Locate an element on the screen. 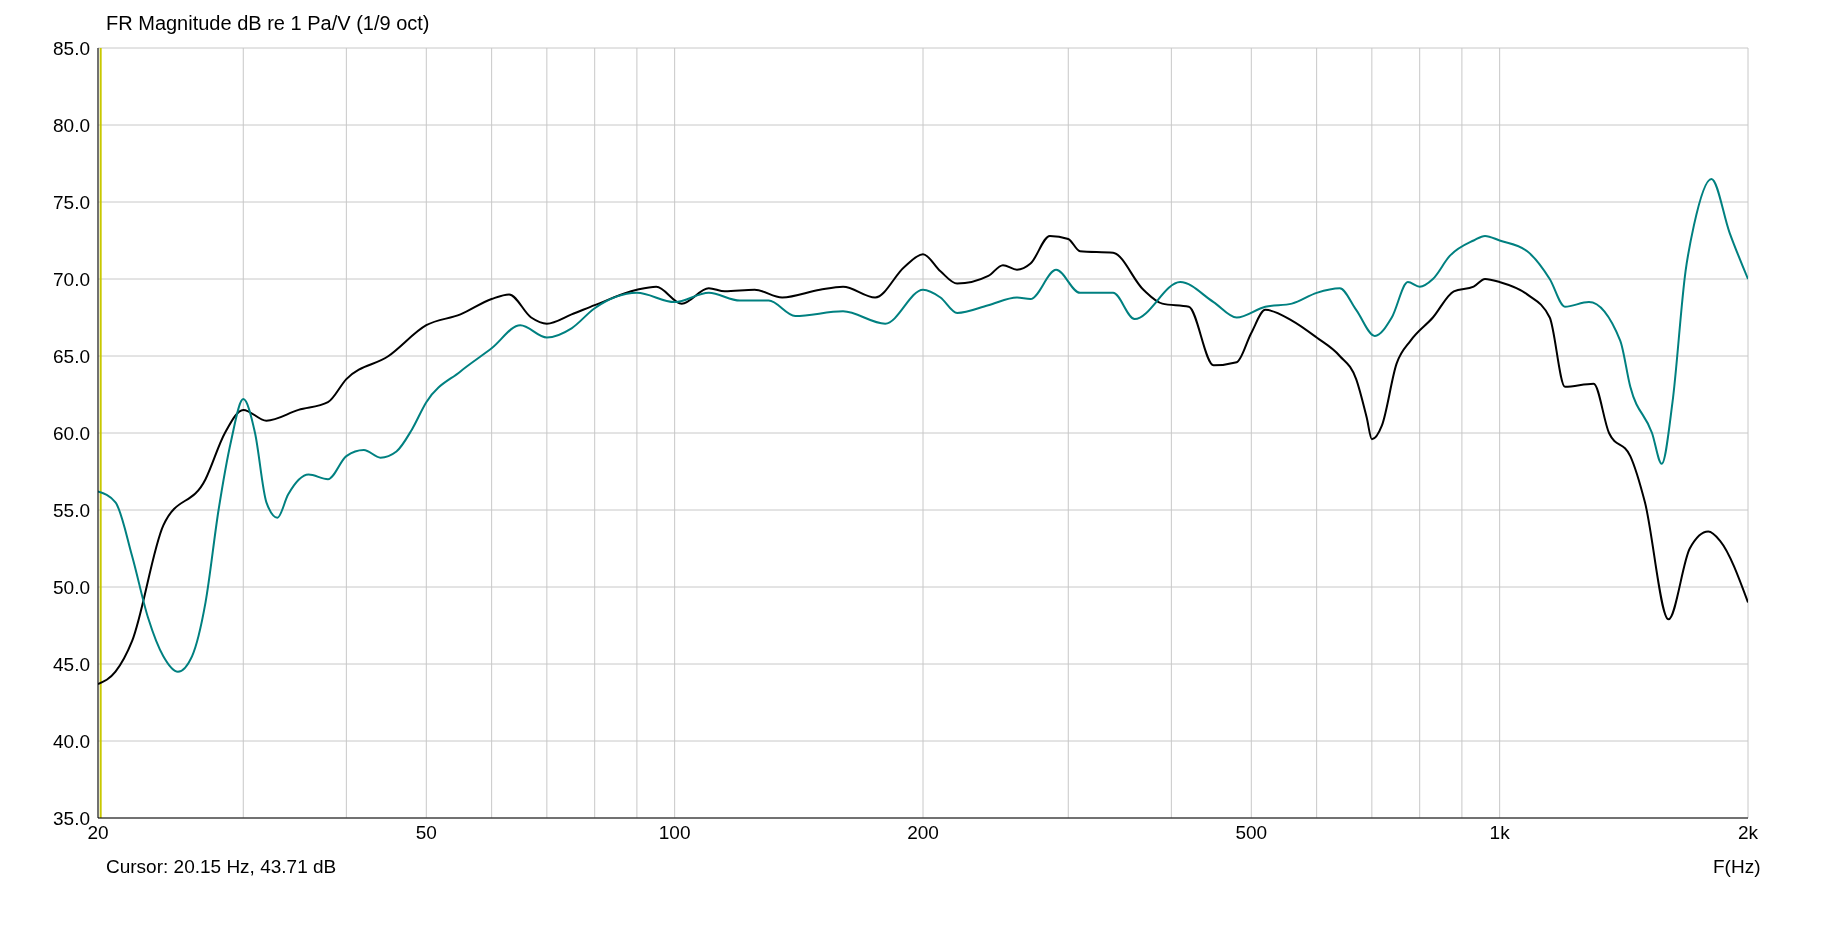 The height and width of the screenshot is (942, 1833). y-tick-label: 85.0 is located at coordinates (71, 48).